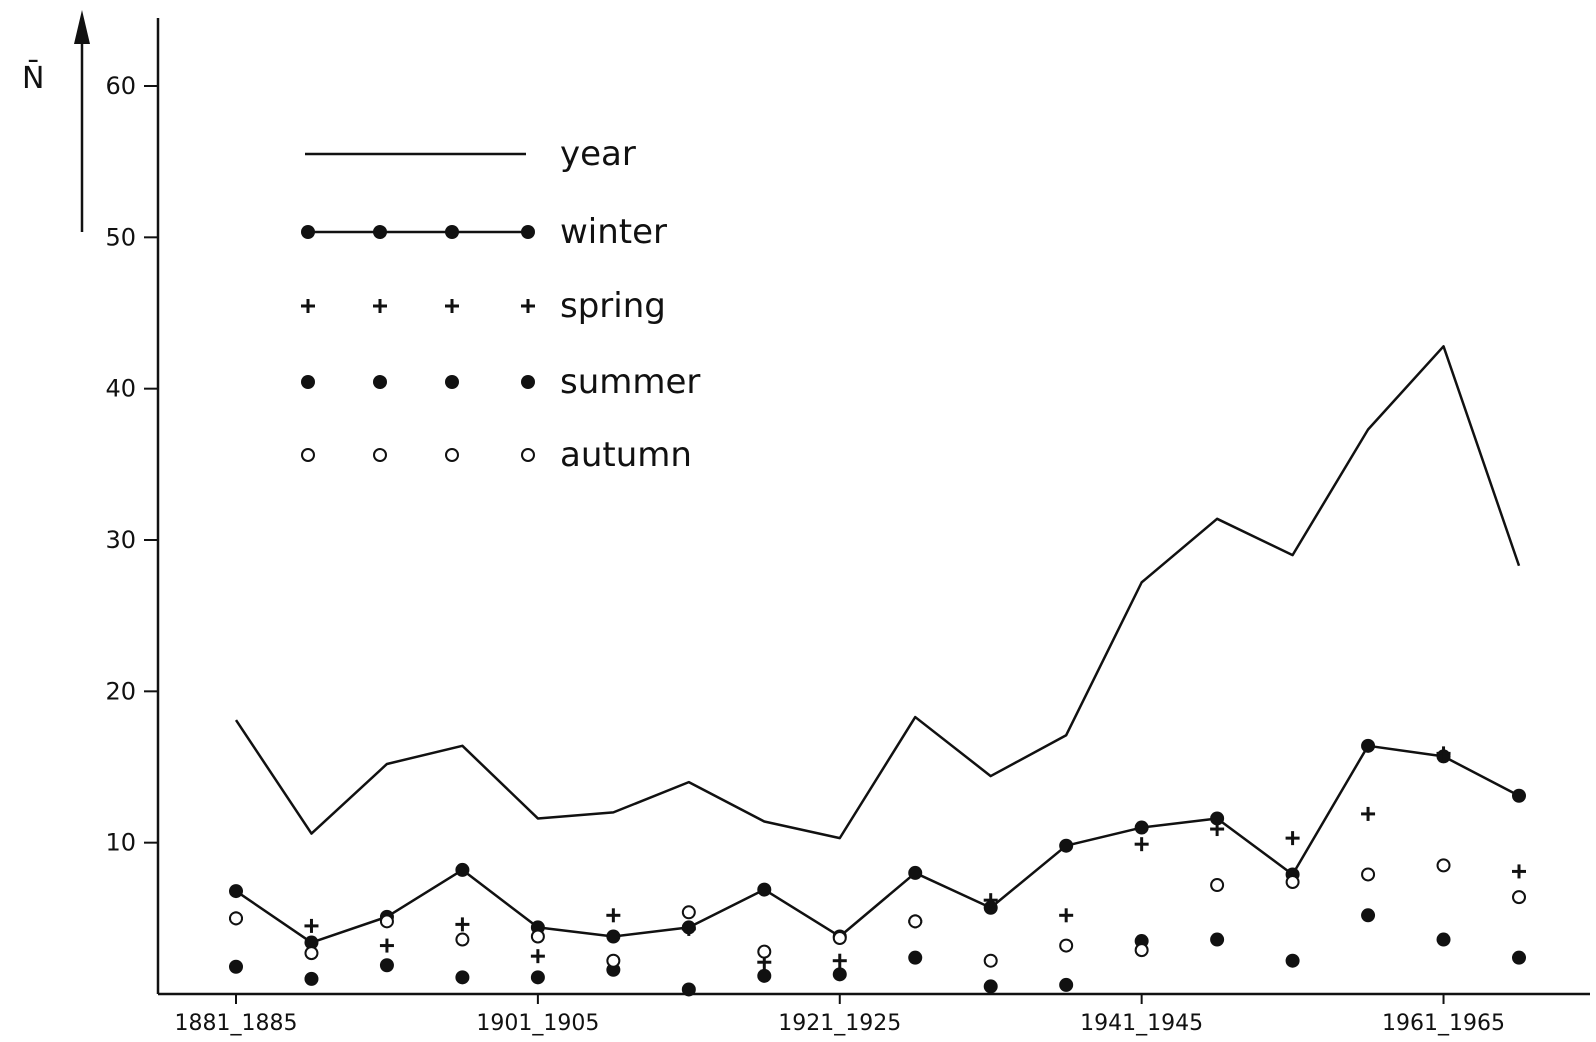 The width and height of the screenshot is (1596, 1042). Describe the element at coordinates (630, 382) in the screenshot. I see `legend-label-summer: summer` at that location.